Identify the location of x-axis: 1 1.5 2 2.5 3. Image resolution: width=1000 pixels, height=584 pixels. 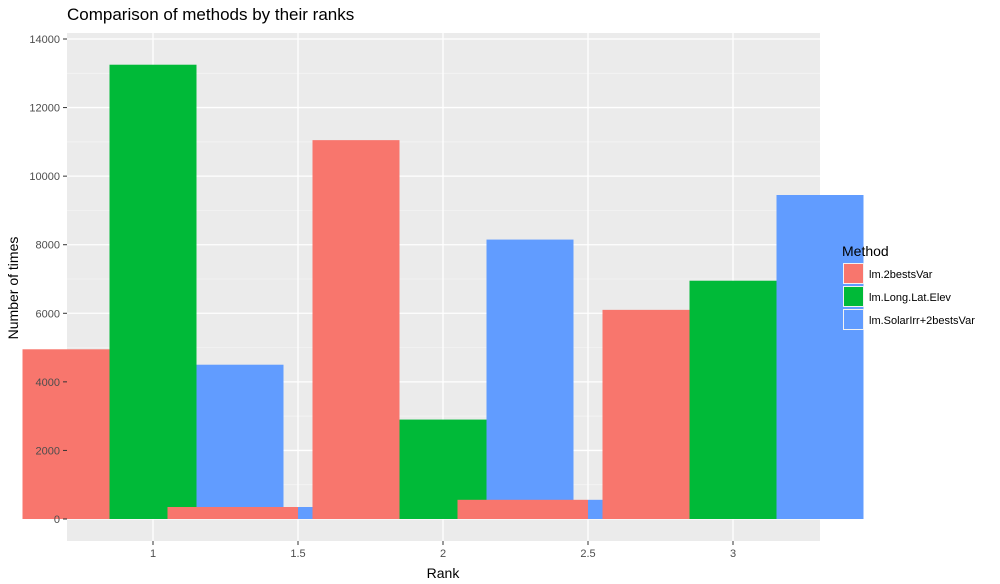
(443, 550).